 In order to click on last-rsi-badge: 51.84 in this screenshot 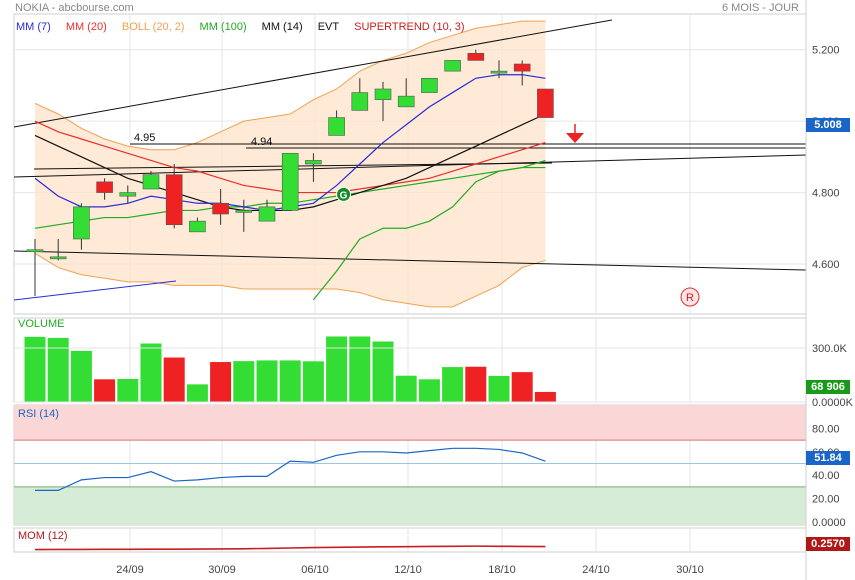, I will do `click(828, 458)`.